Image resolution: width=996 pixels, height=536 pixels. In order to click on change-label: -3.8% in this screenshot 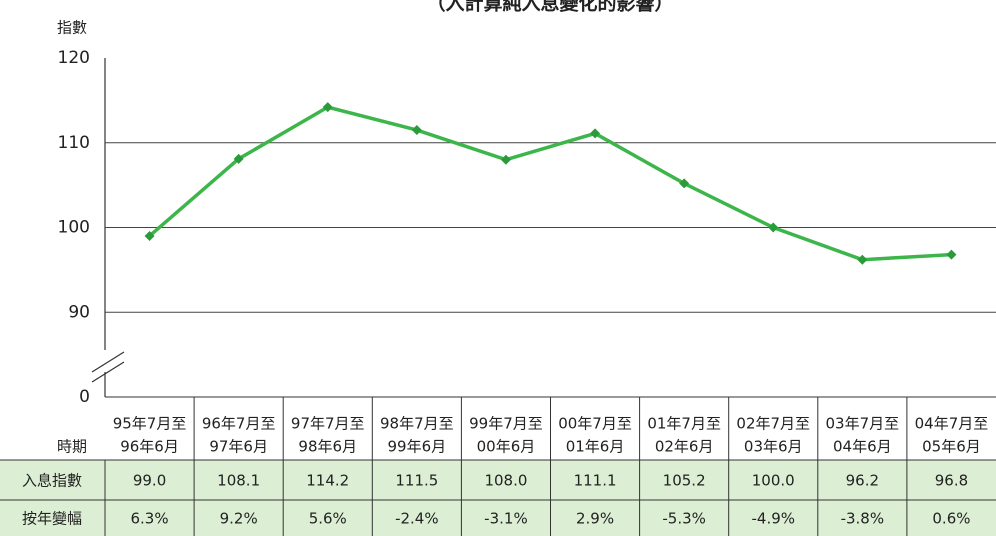, I will do `click(863, 519)`.